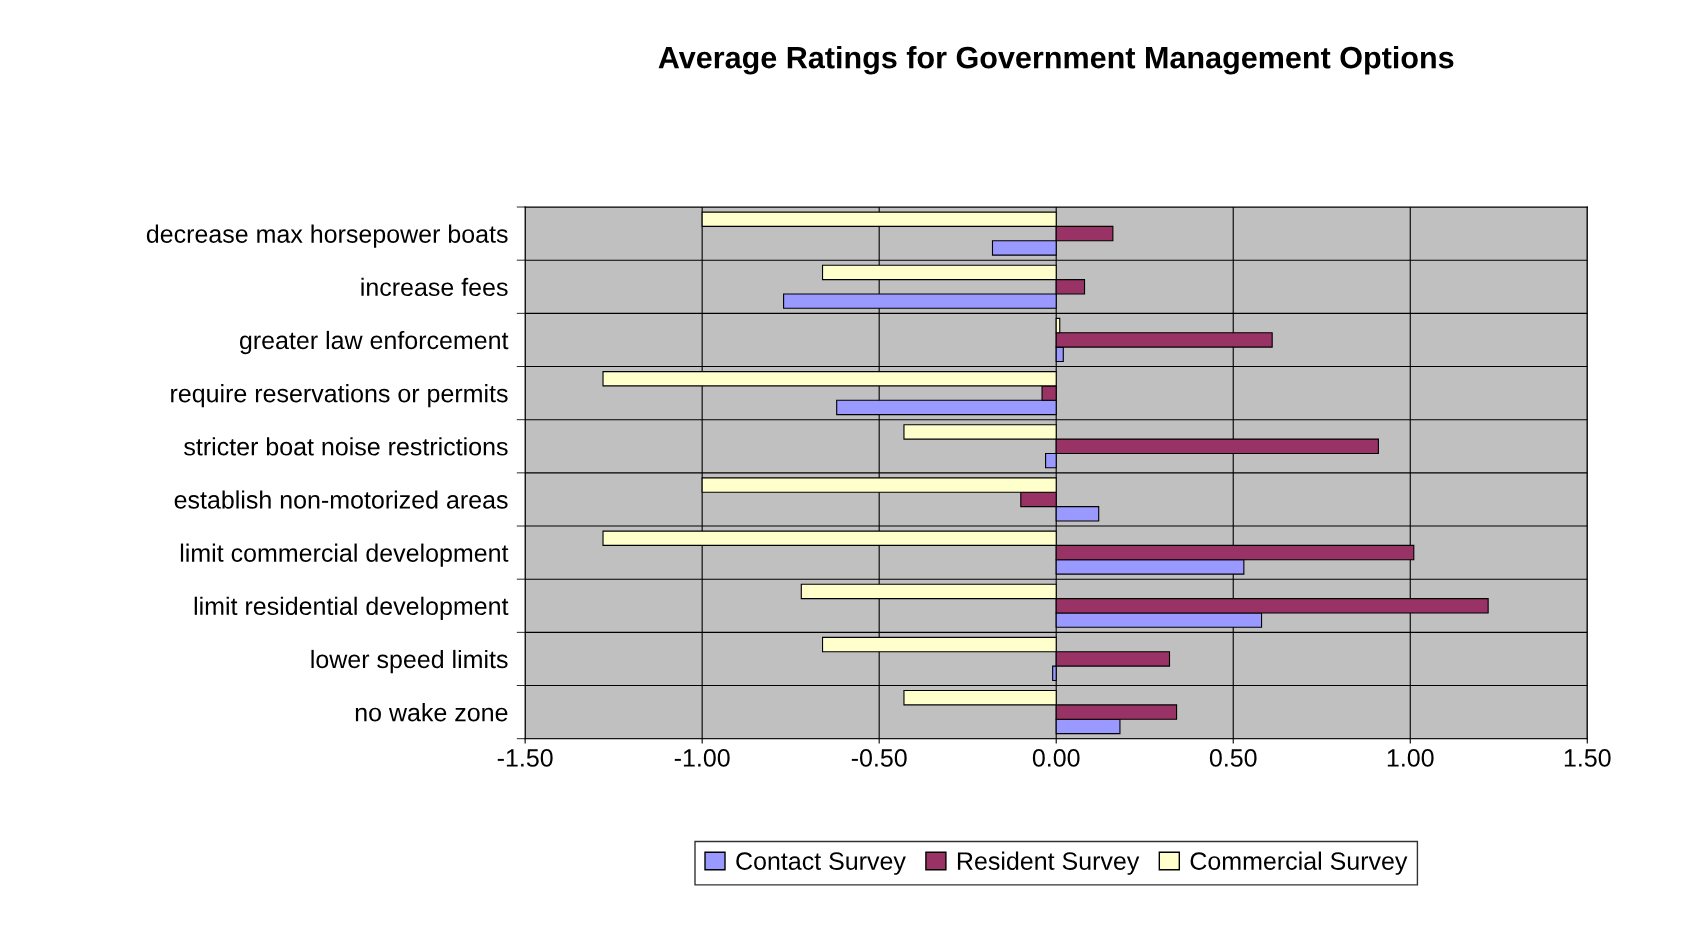  Describe the element at coordinates (431, 712) in the screenshot. I see `y-tick-label: no wake zone` at that location.